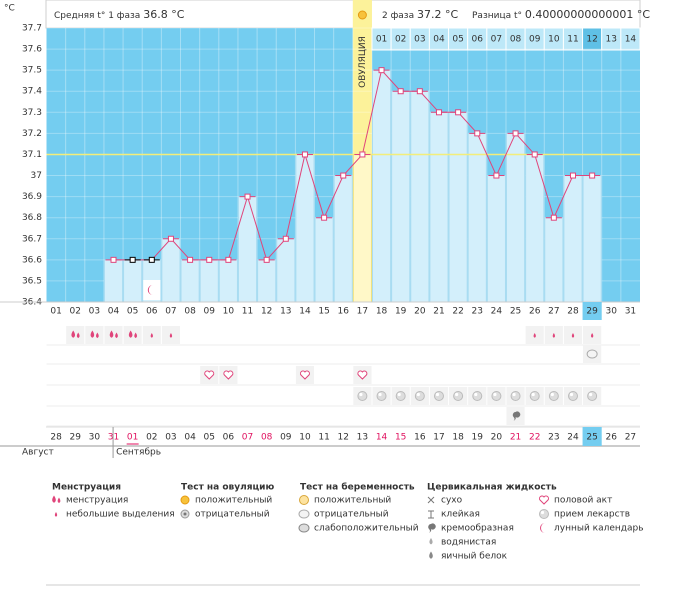 This screenshot has width=675, height=591. What do you see at coordinates (497, 438) in the screenshot?
I see `date: 20` at bounding box center [497, 438].